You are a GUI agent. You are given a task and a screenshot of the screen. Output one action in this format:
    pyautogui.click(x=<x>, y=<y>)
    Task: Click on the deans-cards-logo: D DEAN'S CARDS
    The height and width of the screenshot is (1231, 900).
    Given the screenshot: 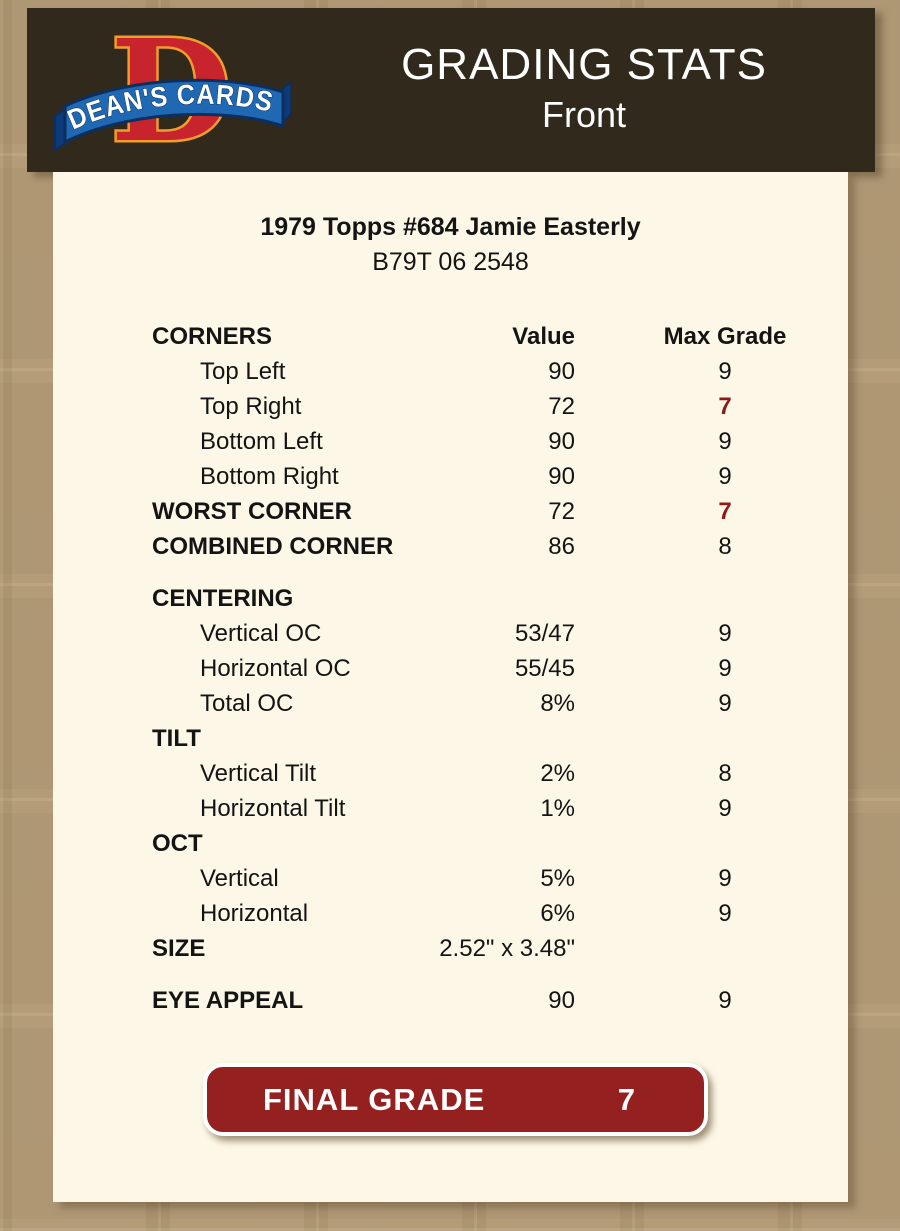 What is the action you would take?
    pyautogui.click(x=173, y=92)
    